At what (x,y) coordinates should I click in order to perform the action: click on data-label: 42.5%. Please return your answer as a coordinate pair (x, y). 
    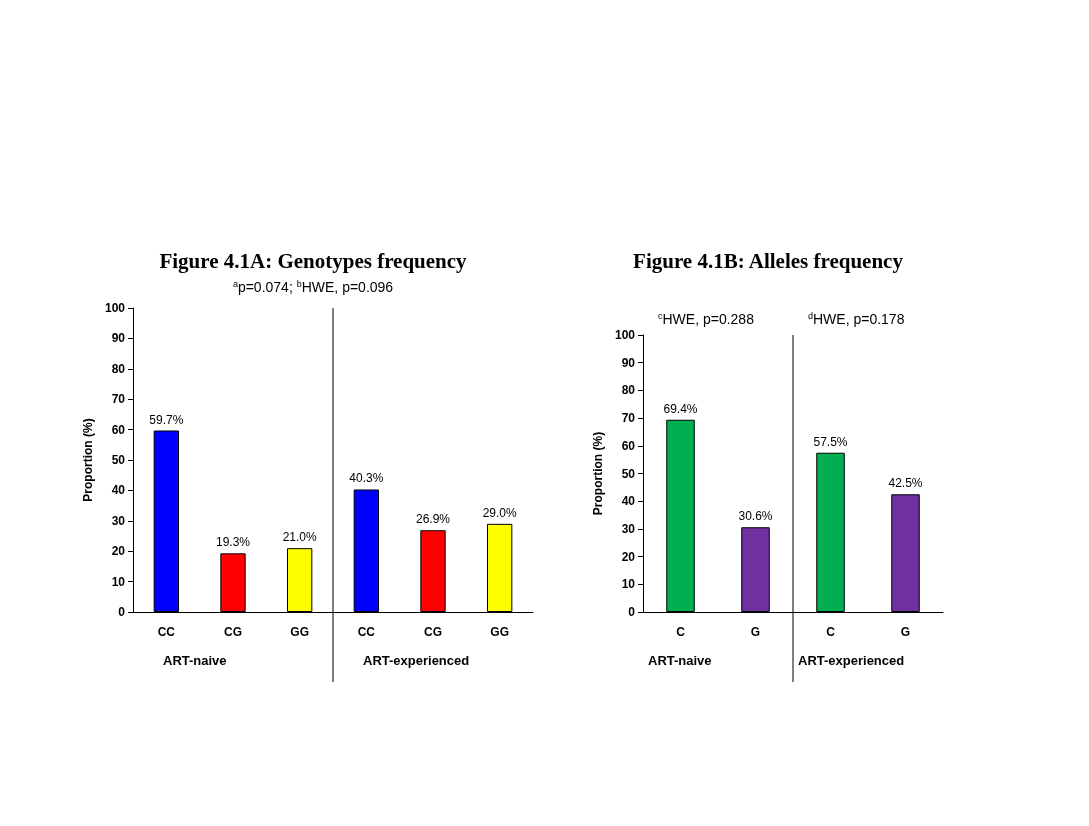
    Looking at the image, I should click on (905, 483).